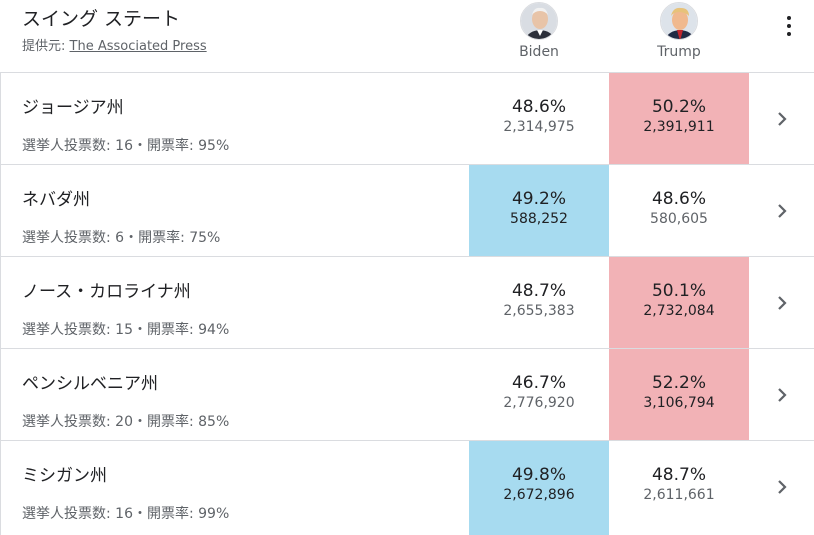  What do you see at coordinates (539, 219) in the screenshot?
I see `biden-votes: 588,252` at bounding box center [539, 219].